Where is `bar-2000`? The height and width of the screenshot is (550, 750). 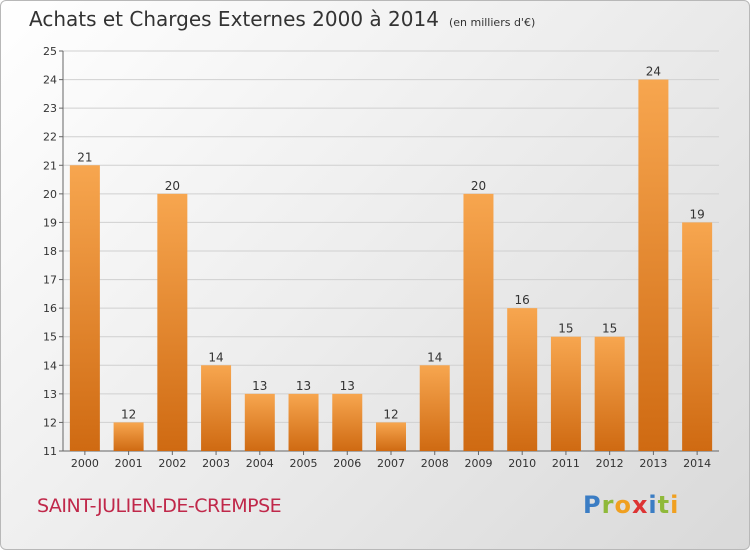
bar-2000 is located at coordinates (84, 308).